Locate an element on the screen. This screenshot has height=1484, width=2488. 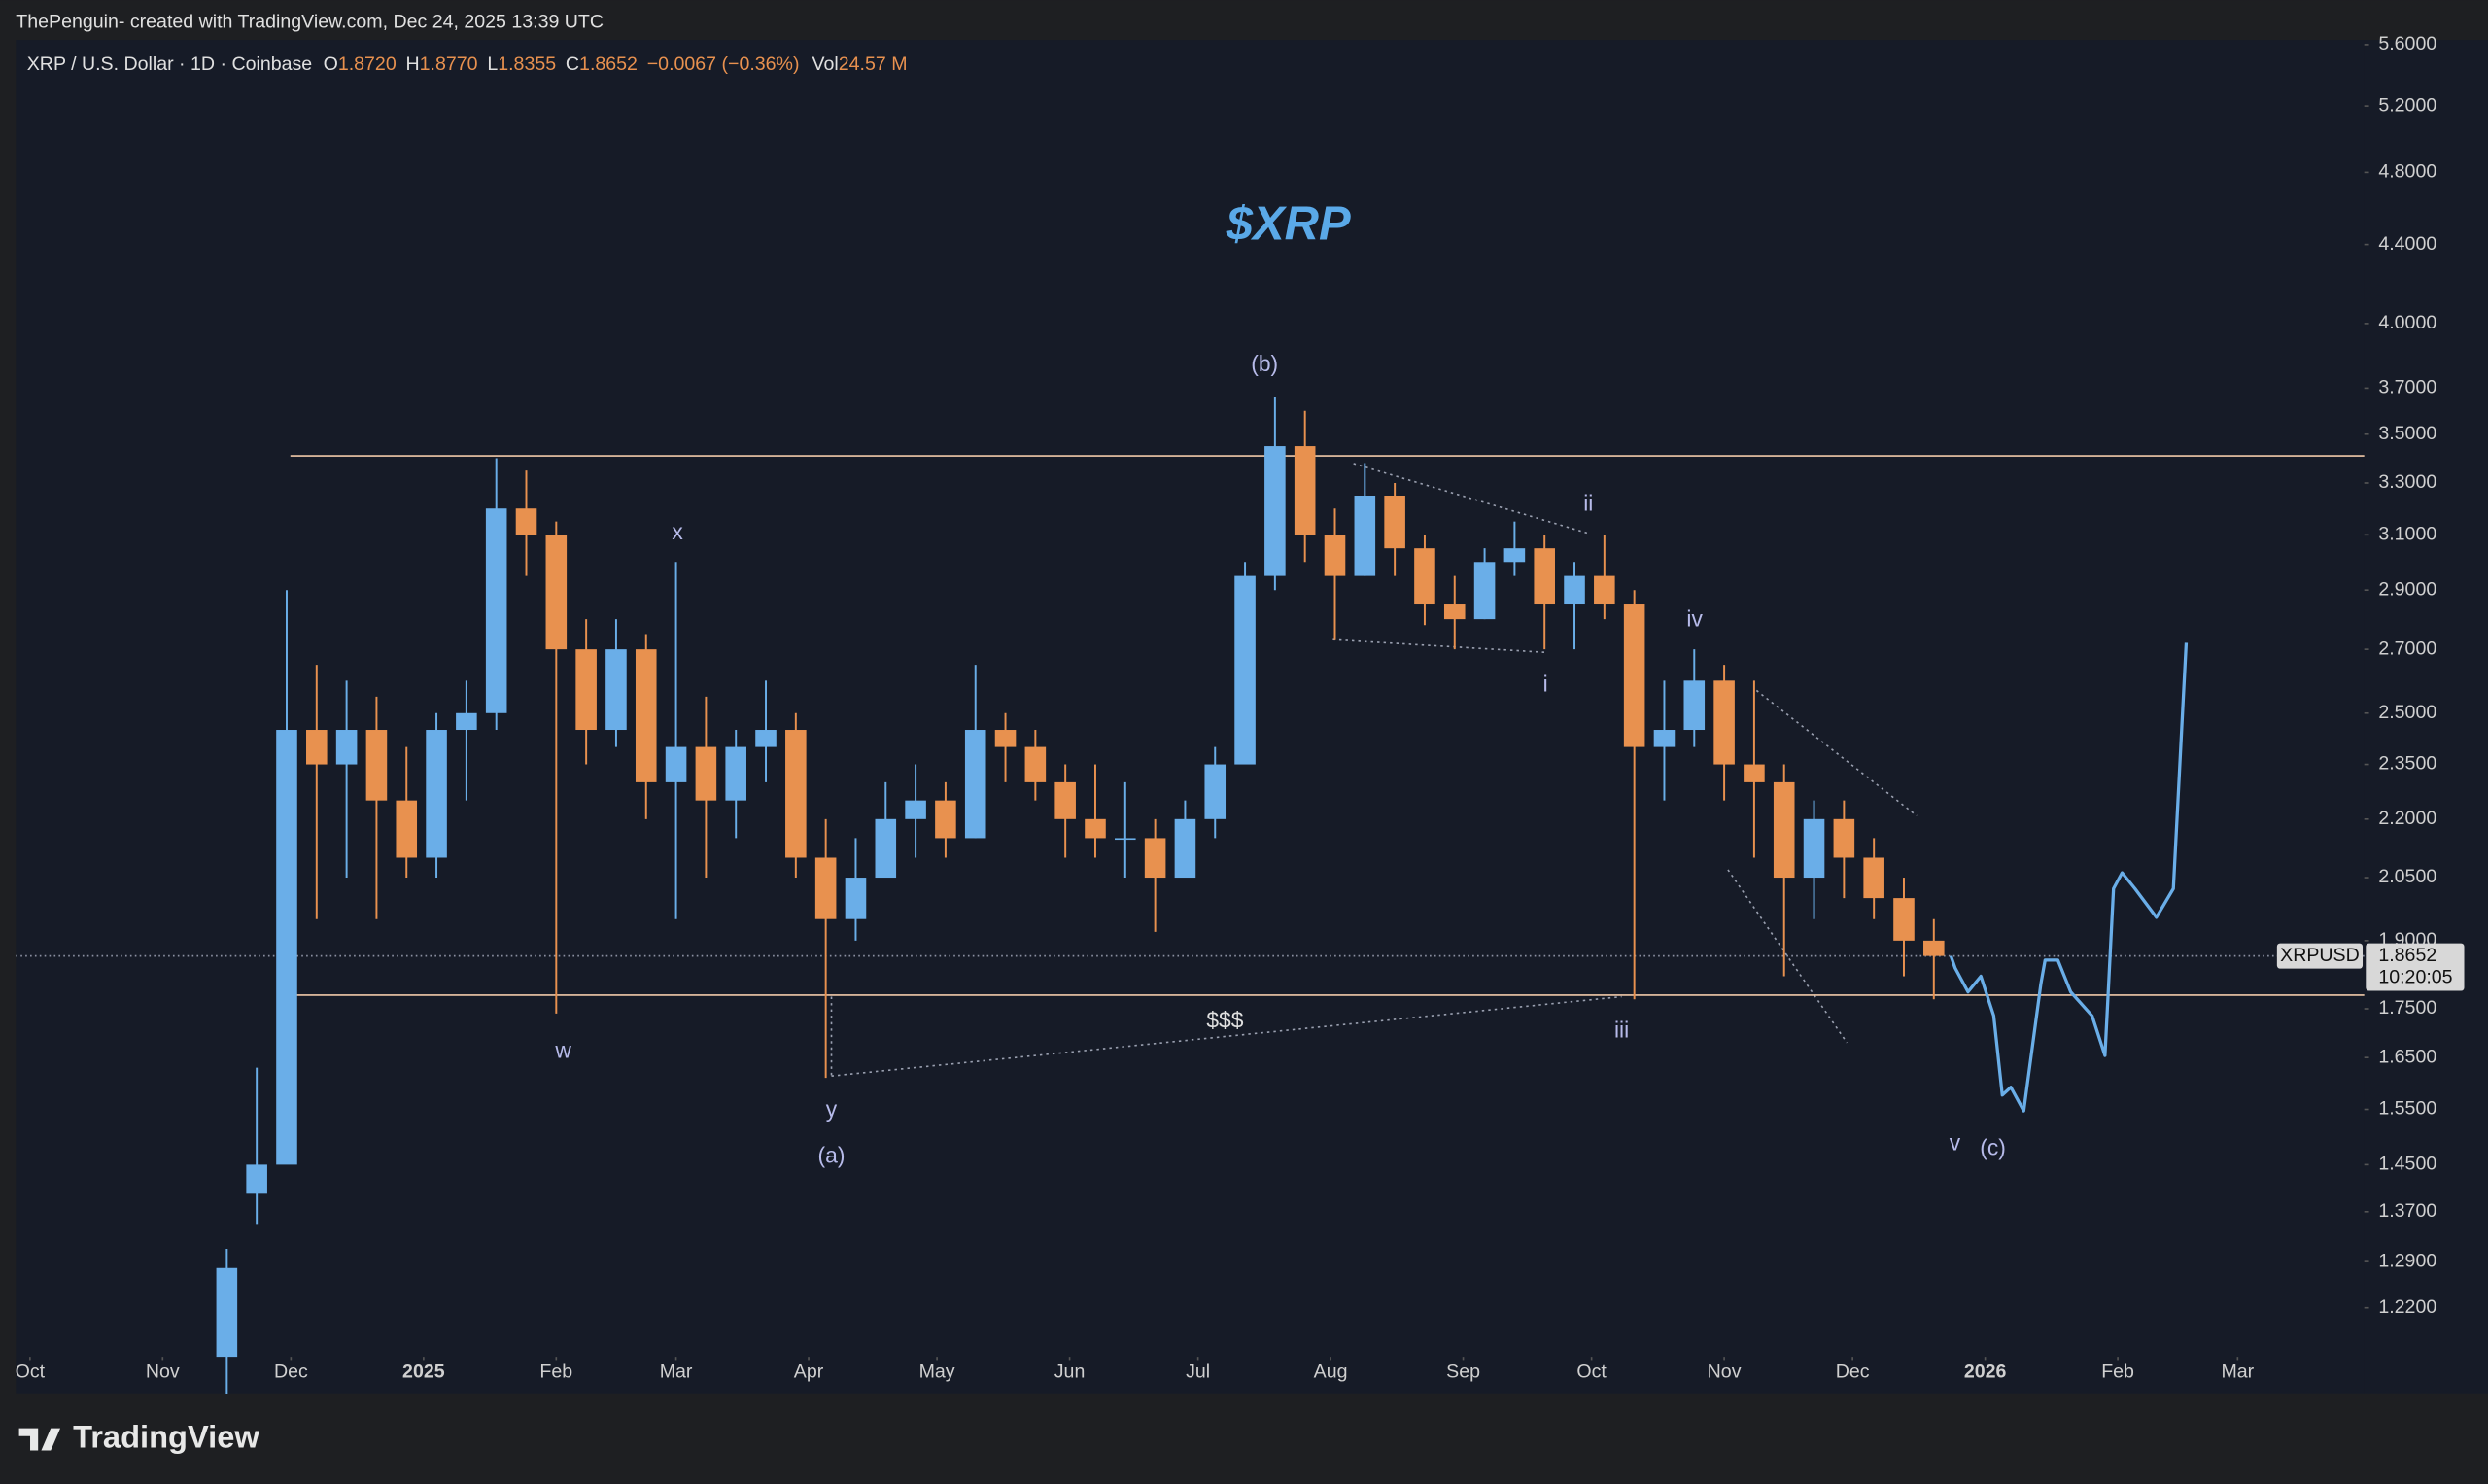
price-tag-countdown: 10:20:05 is located at coordinates (2415, 977).